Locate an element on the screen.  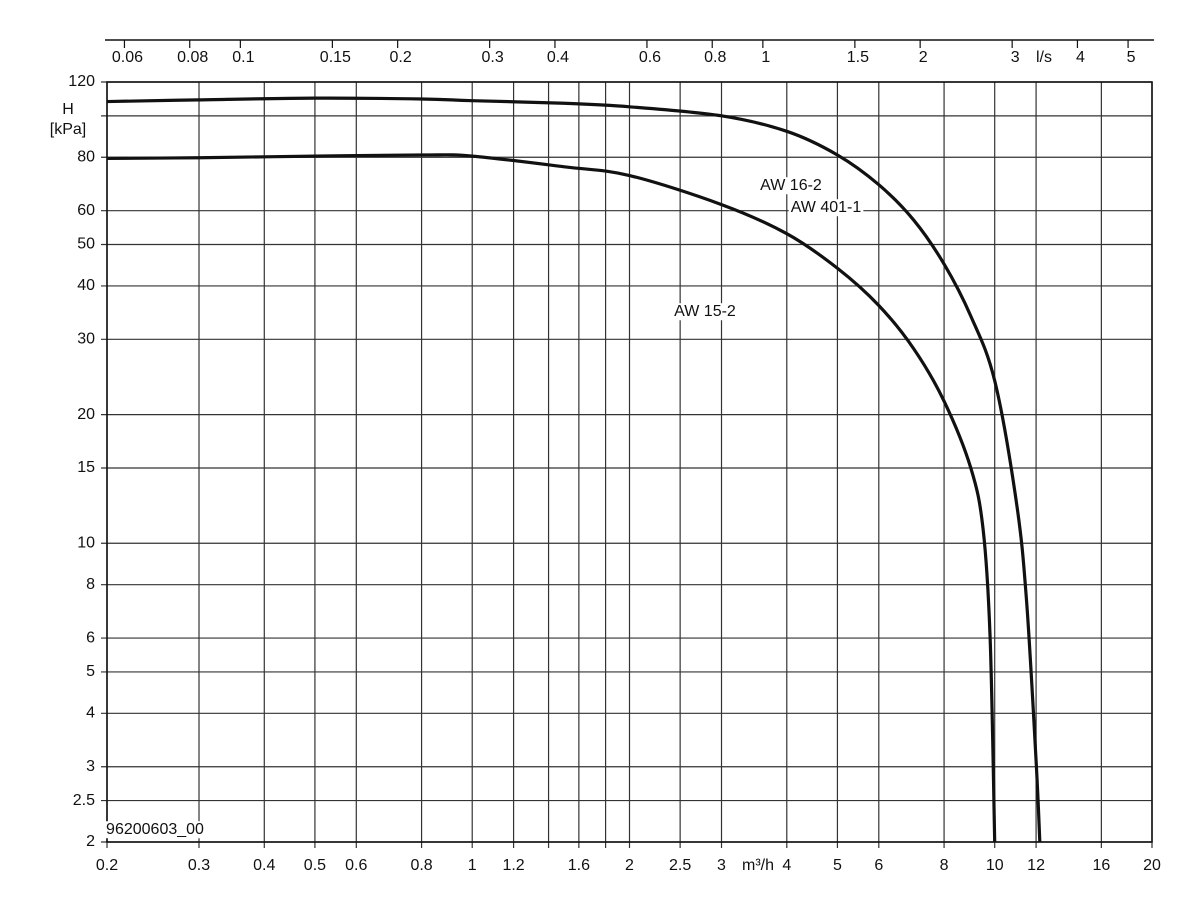
annotation: AW 15-2 is located at coordinates (705, 311).